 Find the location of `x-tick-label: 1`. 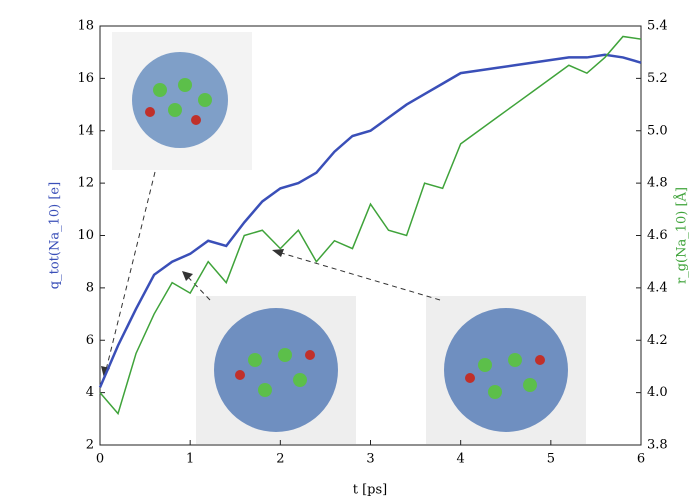

x-tick-label: 1 is located at coordinates (190, 459).